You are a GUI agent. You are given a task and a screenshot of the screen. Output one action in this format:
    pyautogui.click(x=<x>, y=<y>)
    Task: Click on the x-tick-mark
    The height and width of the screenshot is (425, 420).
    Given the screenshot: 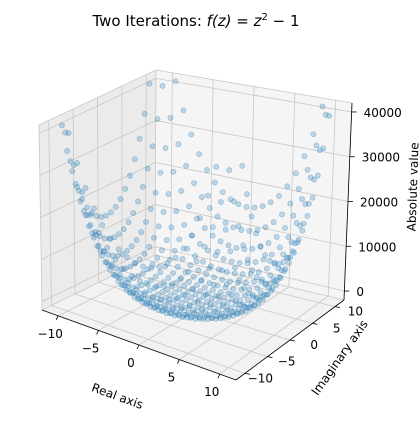 What is the action you would take?
    pyautogui.click(x=57, y=318)
    